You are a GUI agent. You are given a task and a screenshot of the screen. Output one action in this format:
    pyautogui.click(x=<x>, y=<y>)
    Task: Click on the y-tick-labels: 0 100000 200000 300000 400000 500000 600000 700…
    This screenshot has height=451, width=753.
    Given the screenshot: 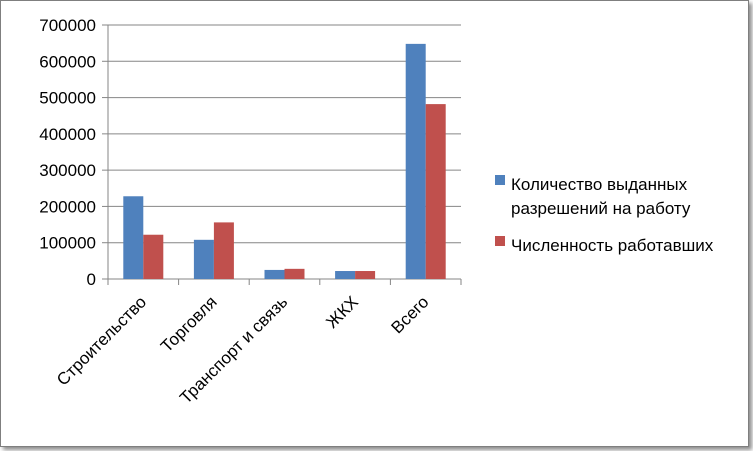 What is the action you would take?
    pyautogui.click(x=67, y=152)
    